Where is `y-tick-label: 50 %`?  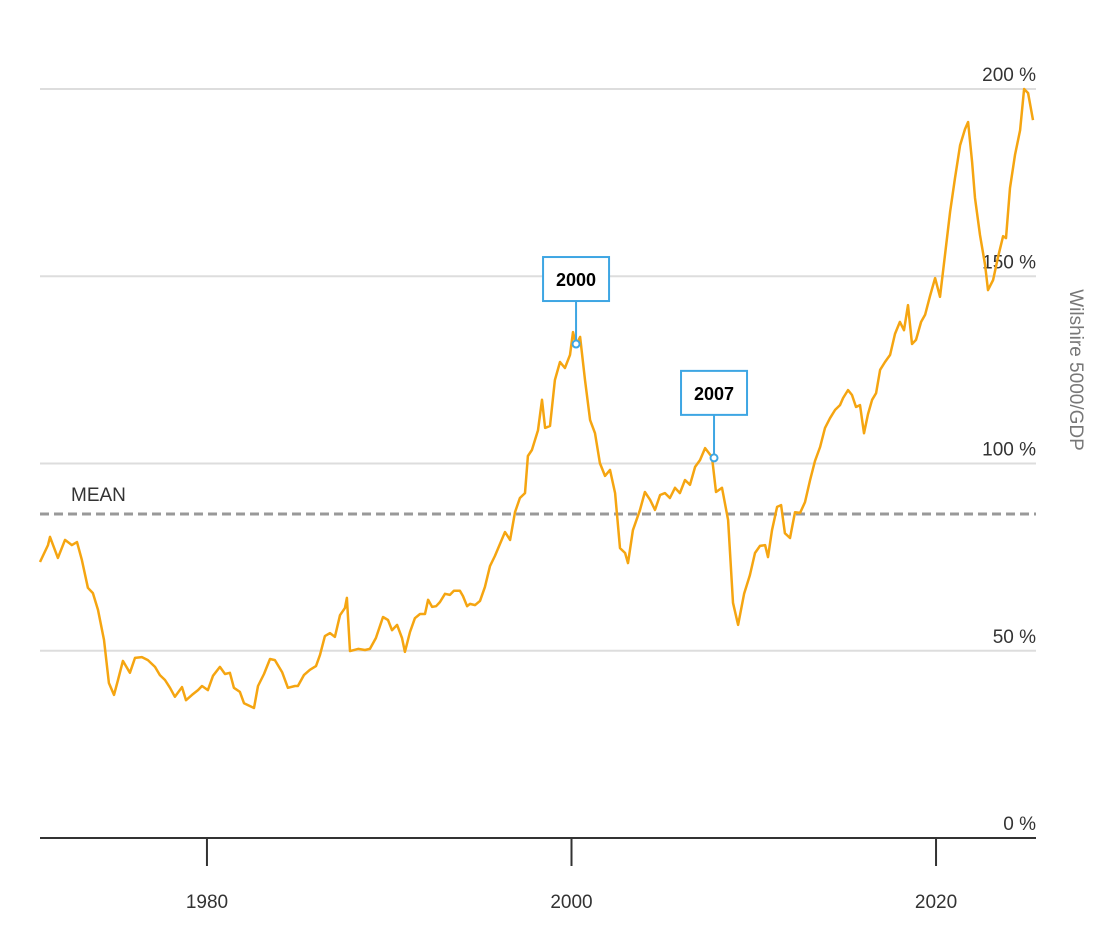 y-tick-label: 50 % is located at coordinates (1014, 637).